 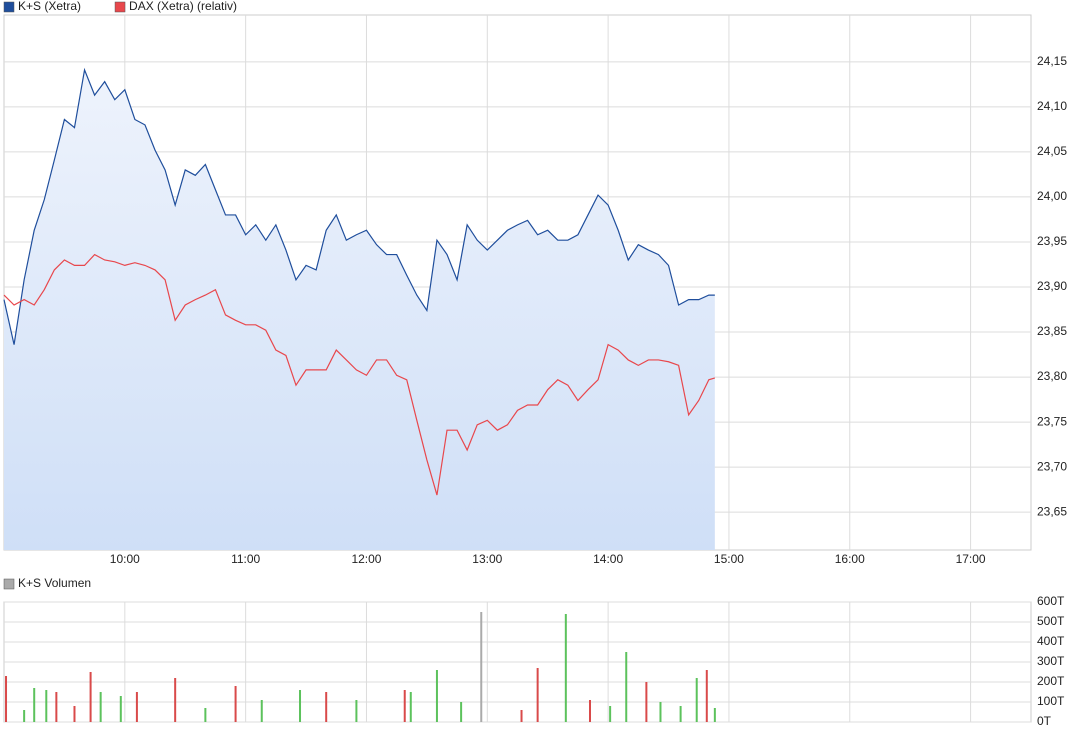 I want to click on x-tick-label: 13:00, so click(x=487, y=559).